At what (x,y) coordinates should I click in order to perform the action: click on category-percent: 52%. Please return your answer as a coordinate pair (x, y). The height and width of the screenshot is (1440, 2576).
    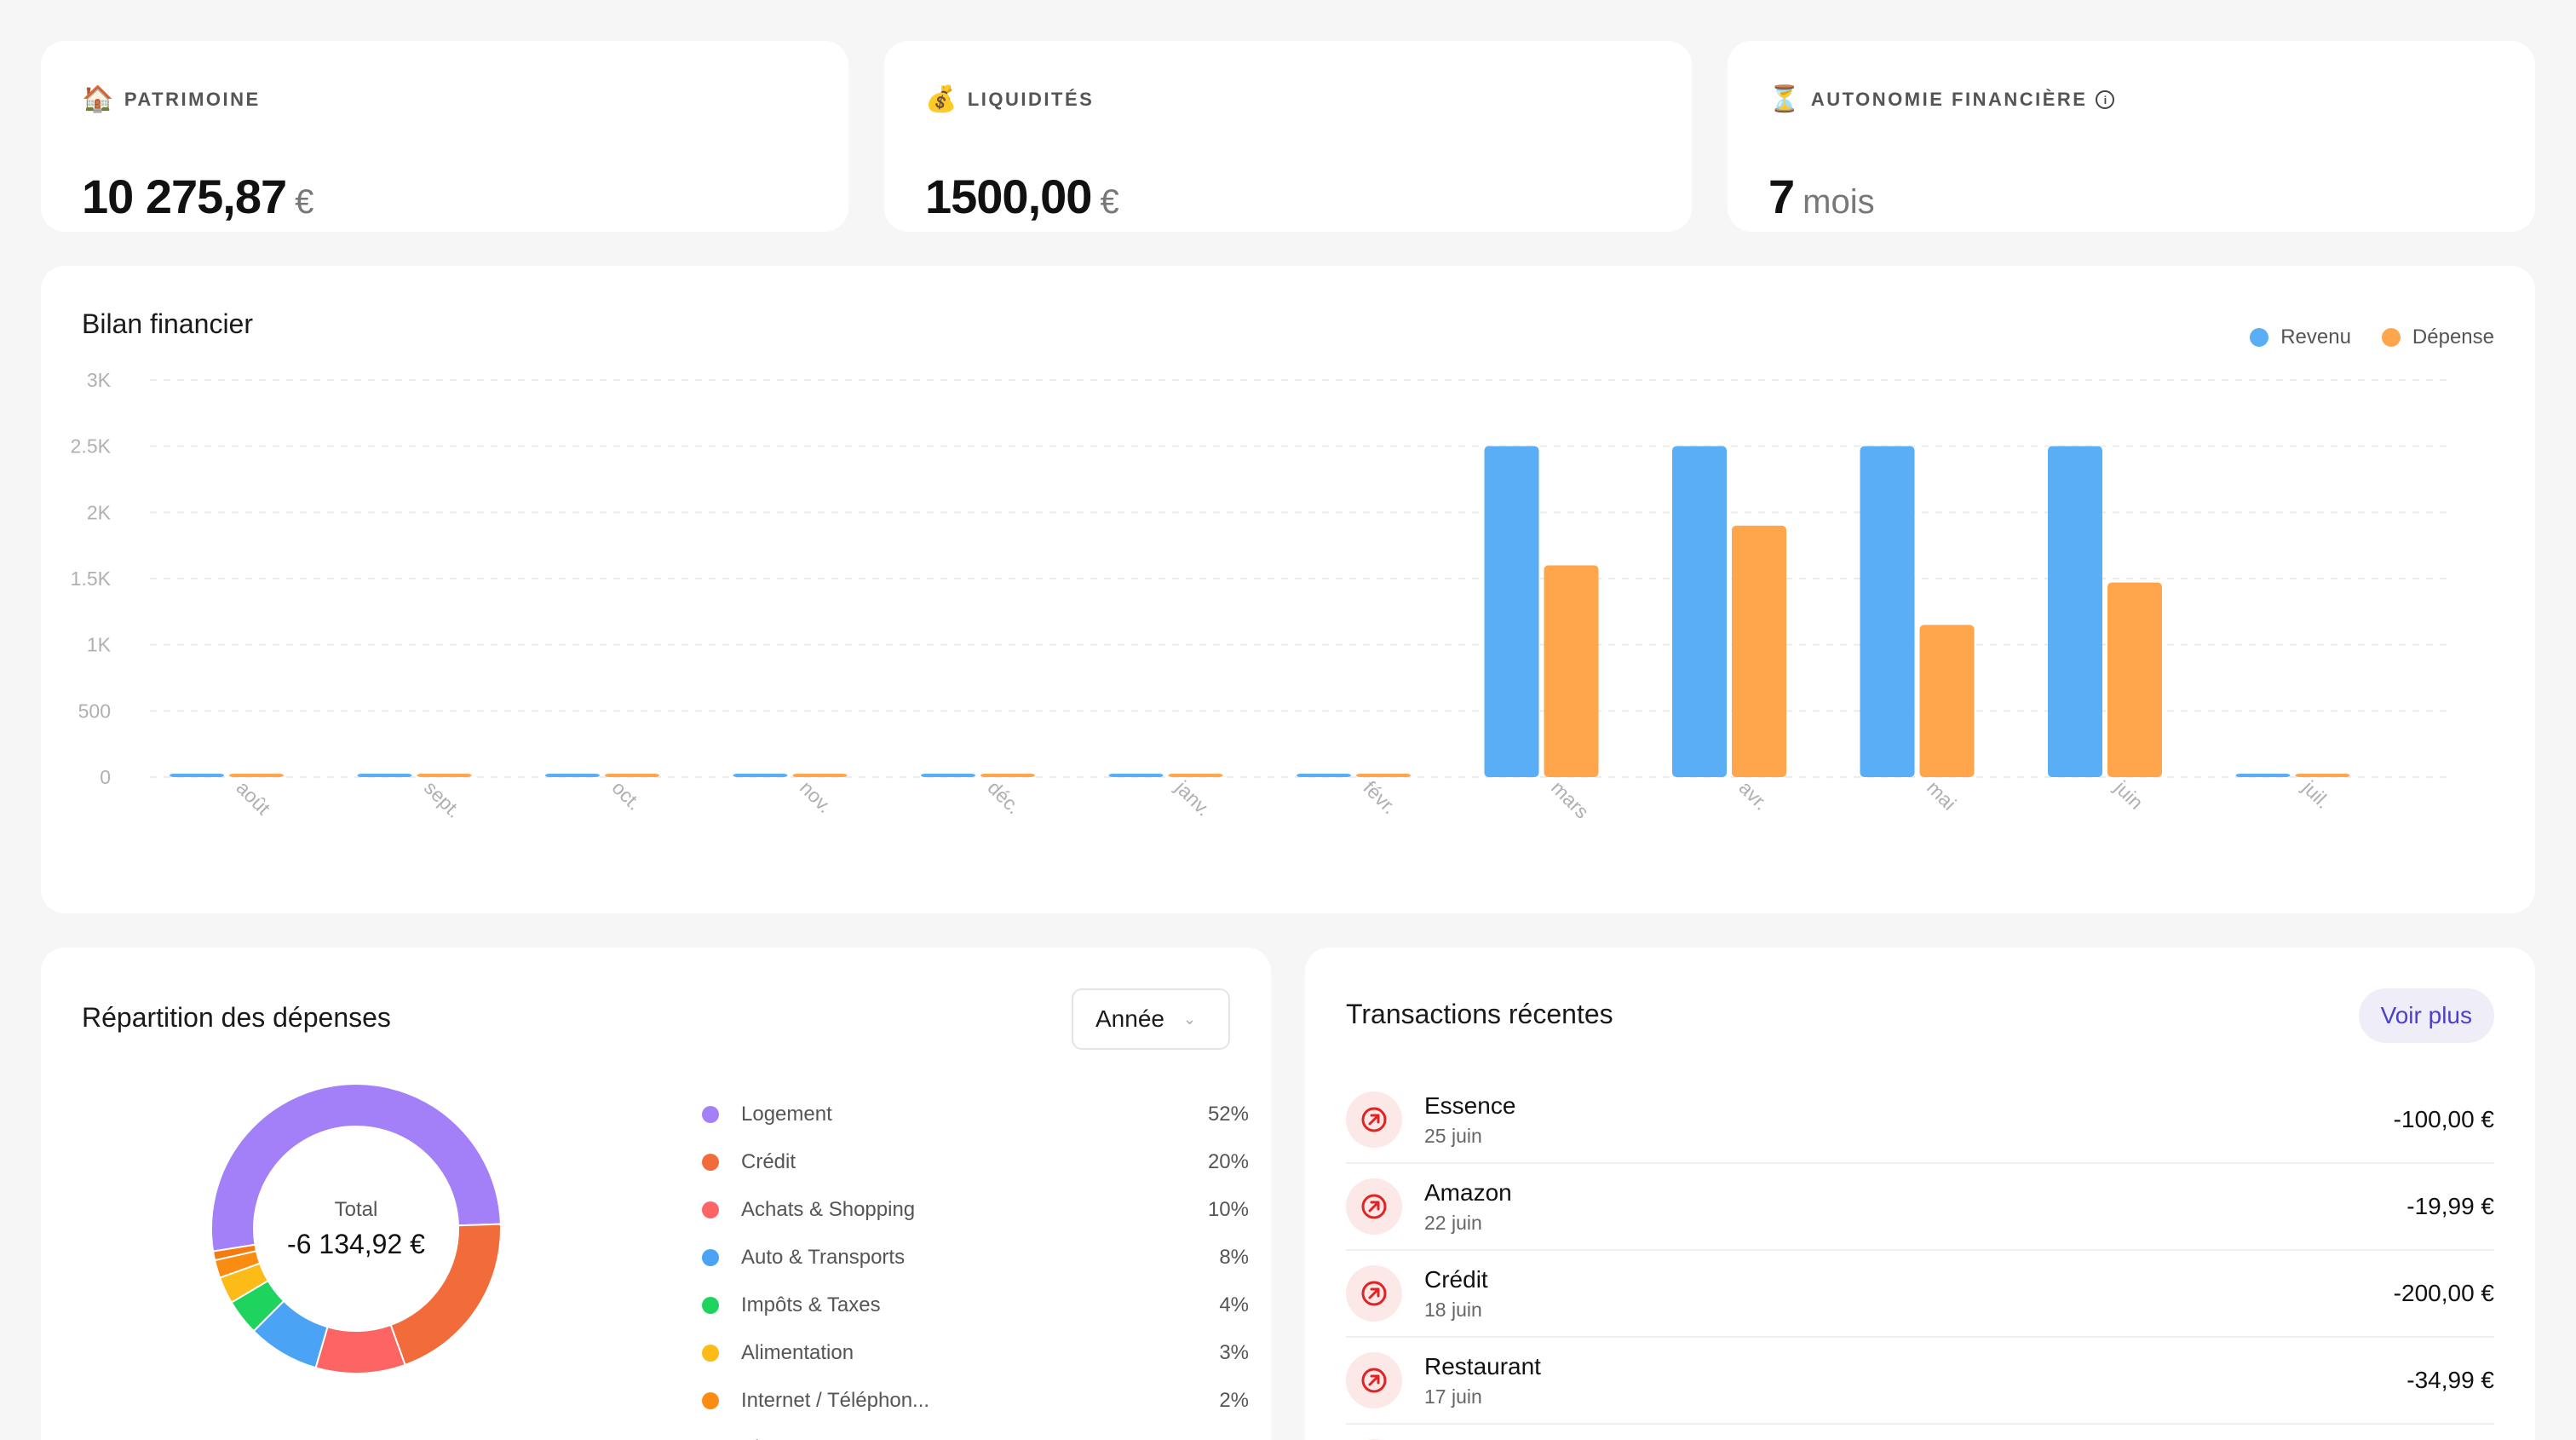
    Looking at the image, I should click on (1228, 1115).